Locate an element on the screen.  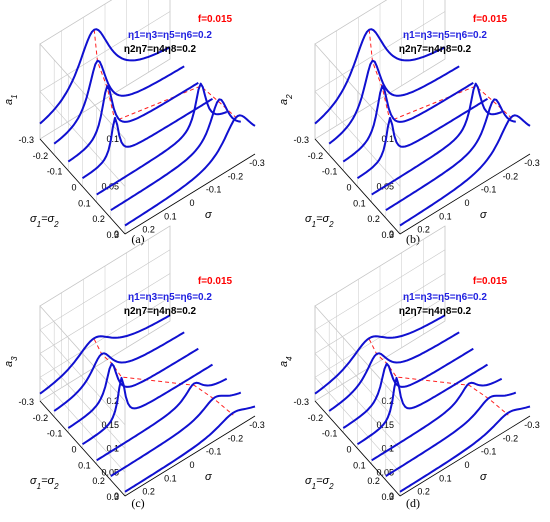
z-axis-label-sub: 3 is located at coordinates (14, 358).